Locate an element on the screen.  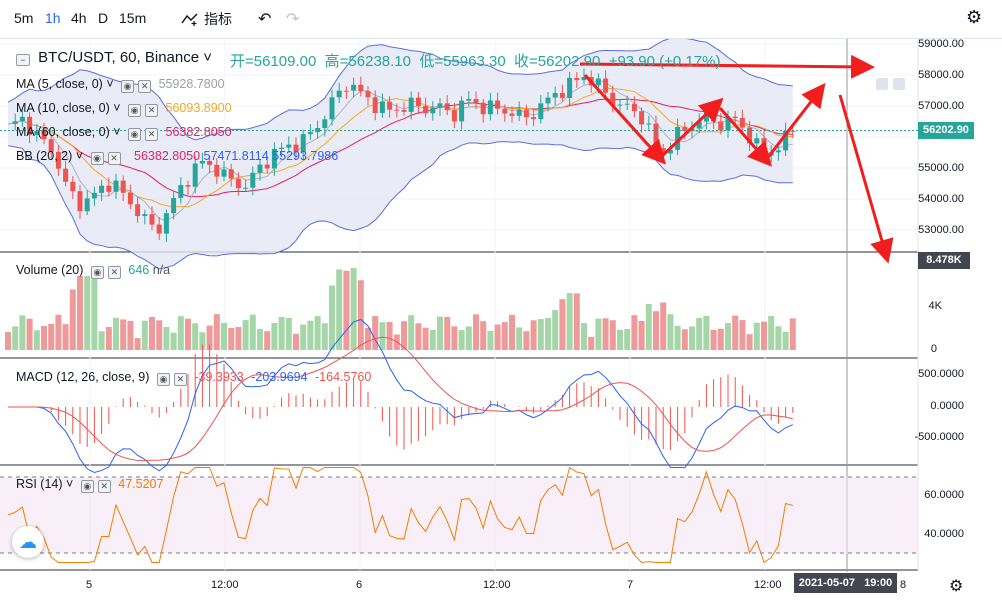
ma60-value: 56382.8050 is located at coordinates (198, 132).